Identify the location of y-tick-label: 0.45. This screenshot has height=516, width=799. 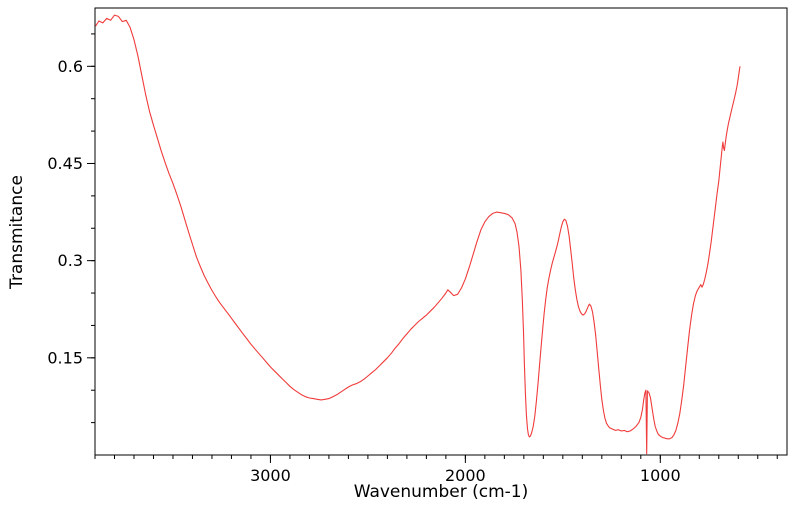
(65, 163).